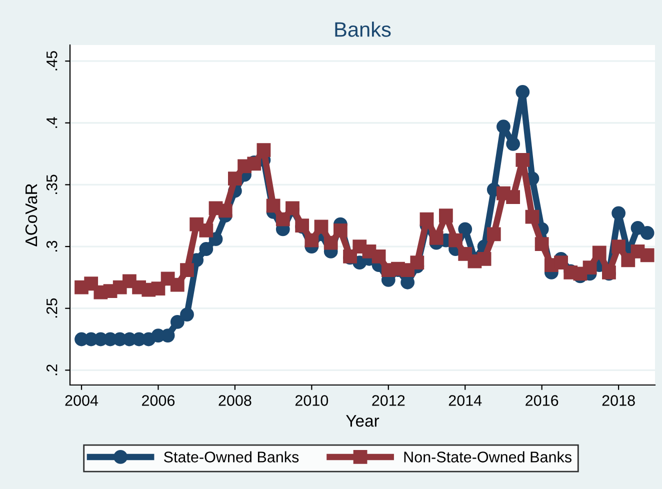 The height and width of the screenshot is (489, 662). I want to click on x-tick-label: 2014, so click(465, 400).